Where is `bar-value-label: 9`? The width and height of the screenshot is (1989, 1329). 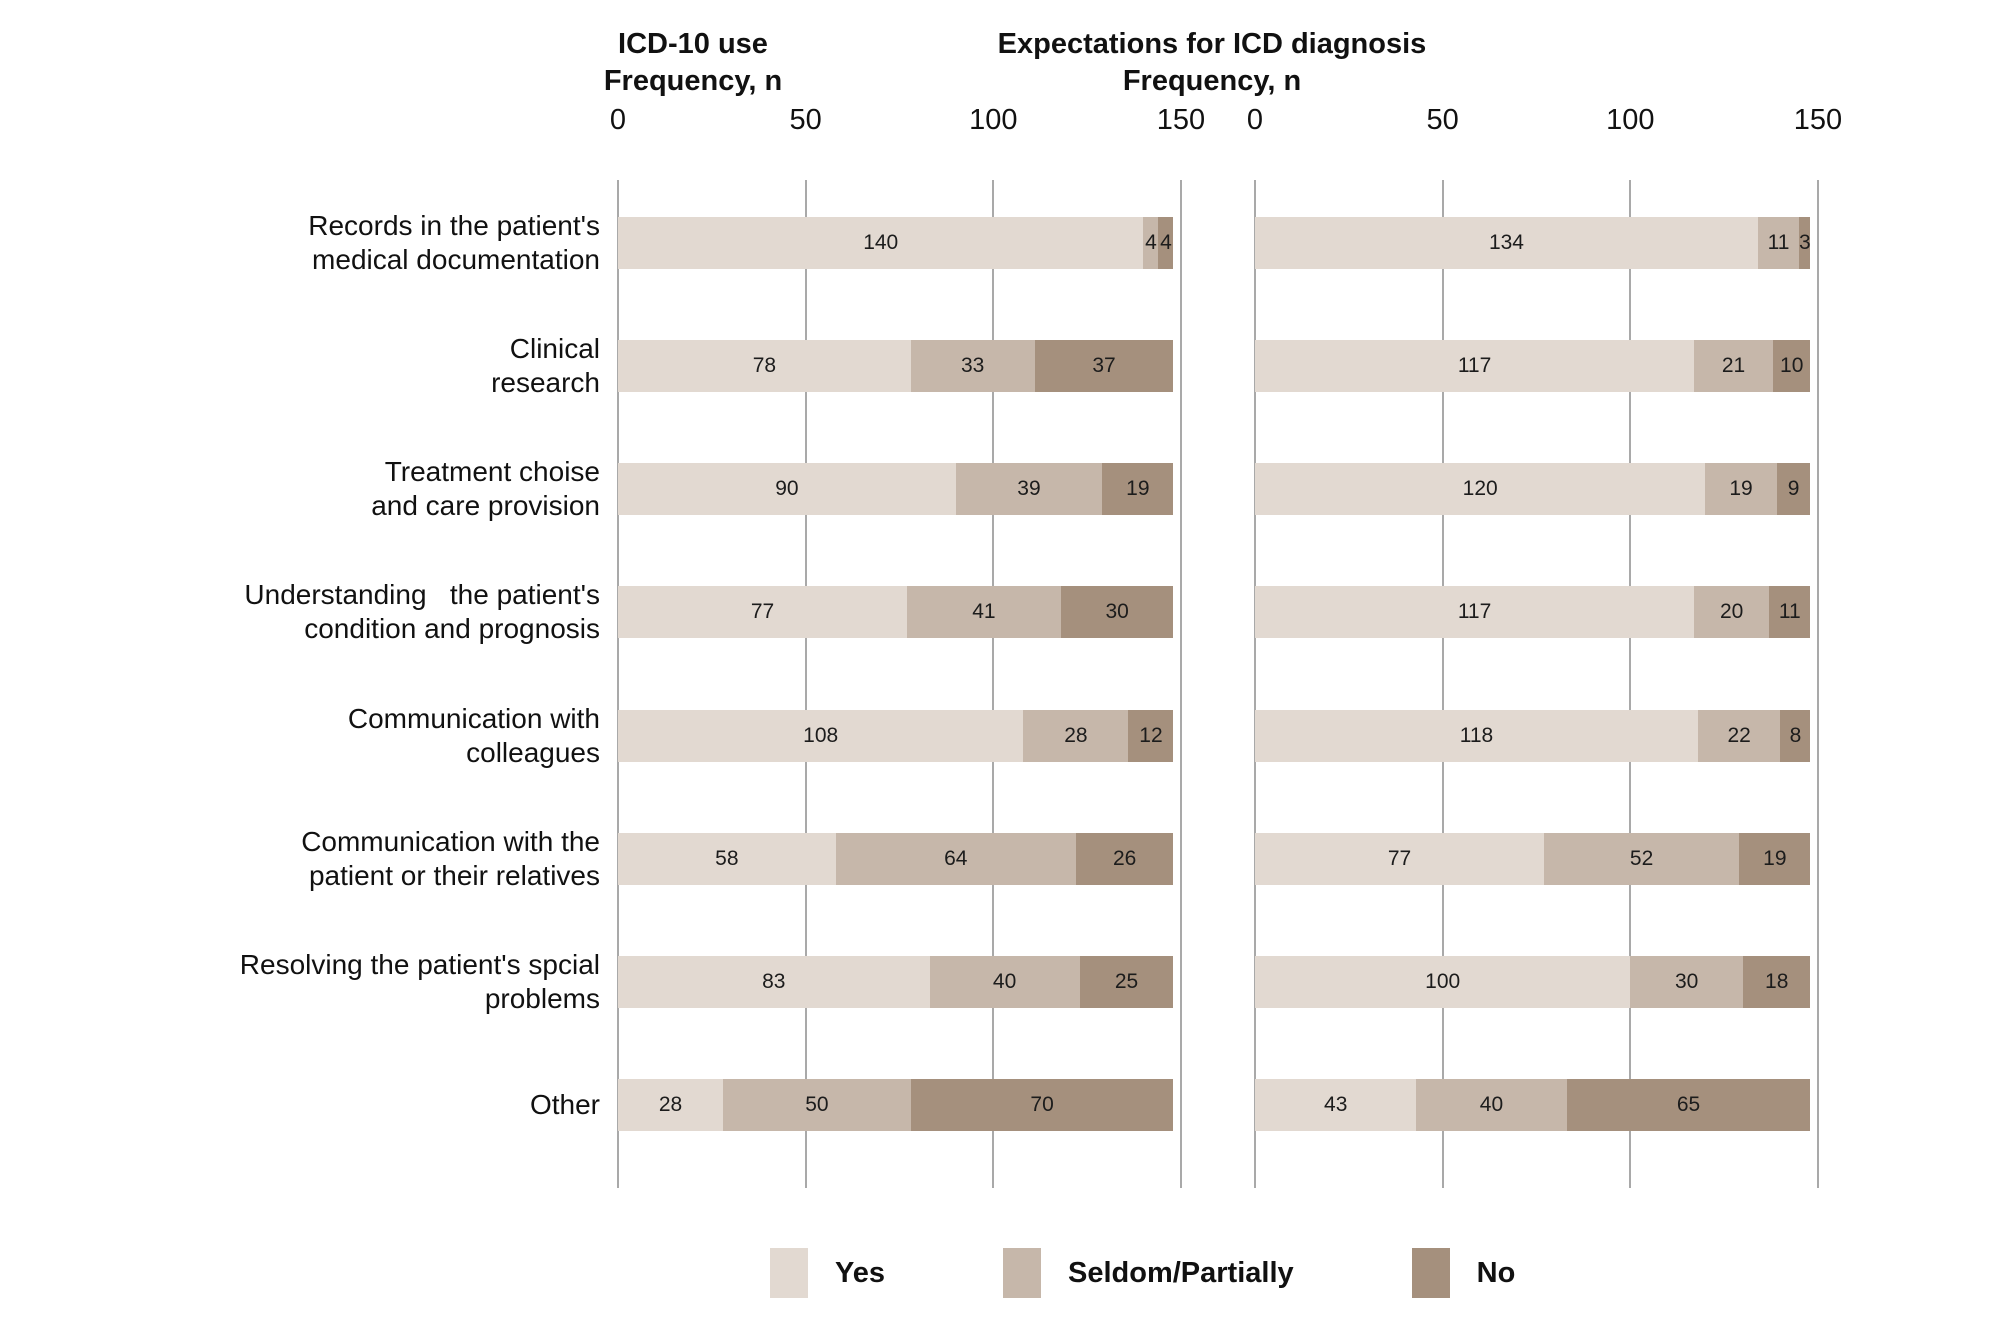
bar-value-label: 9 is located at coordinates (1793, 489).